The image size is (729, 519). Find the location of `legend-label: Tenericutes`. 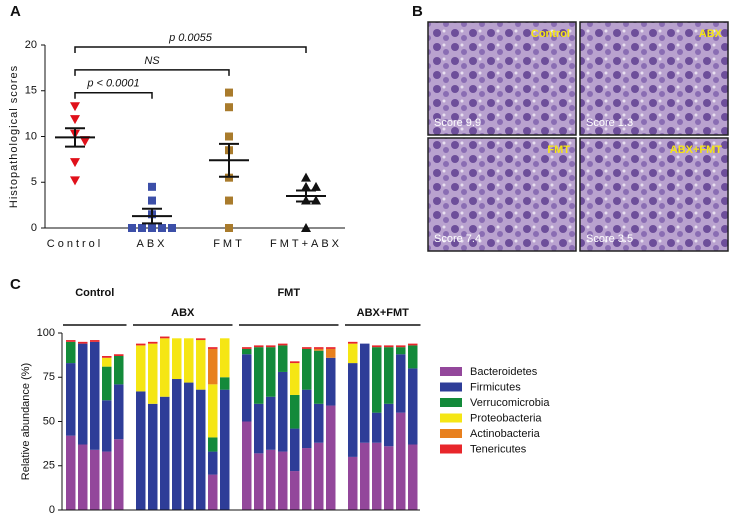

legend-label: Tenericutes is located at coordinates (498, 449).